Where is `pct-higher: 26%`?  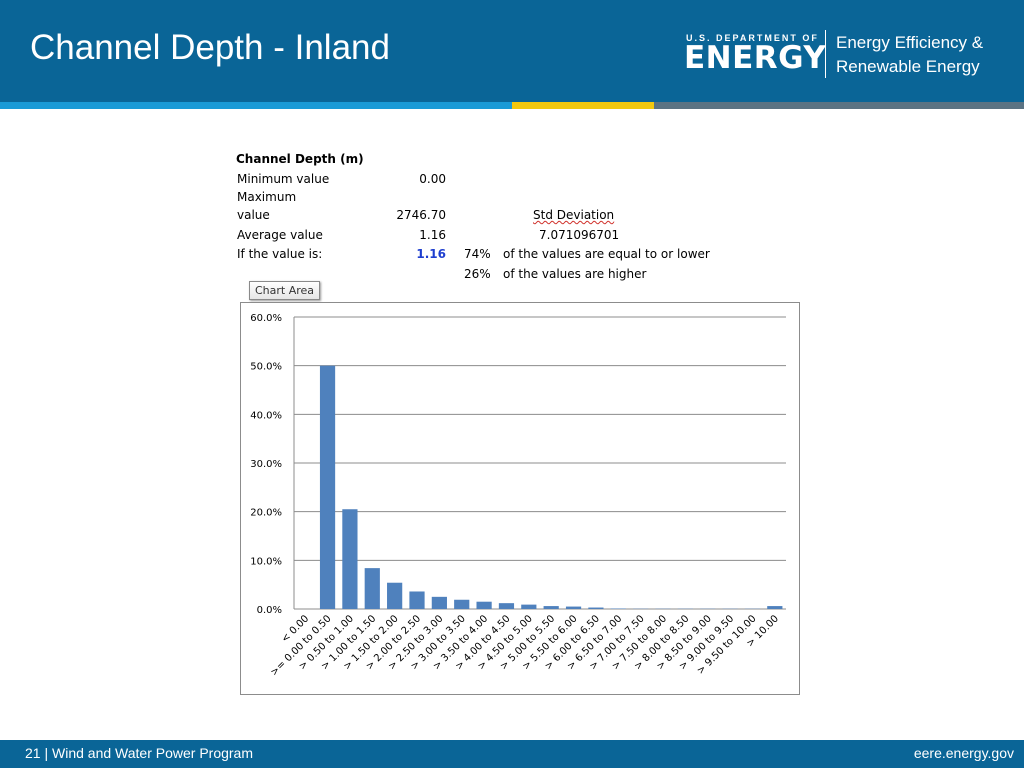 pct-higher: 26% is located at coordinates (477, 274).